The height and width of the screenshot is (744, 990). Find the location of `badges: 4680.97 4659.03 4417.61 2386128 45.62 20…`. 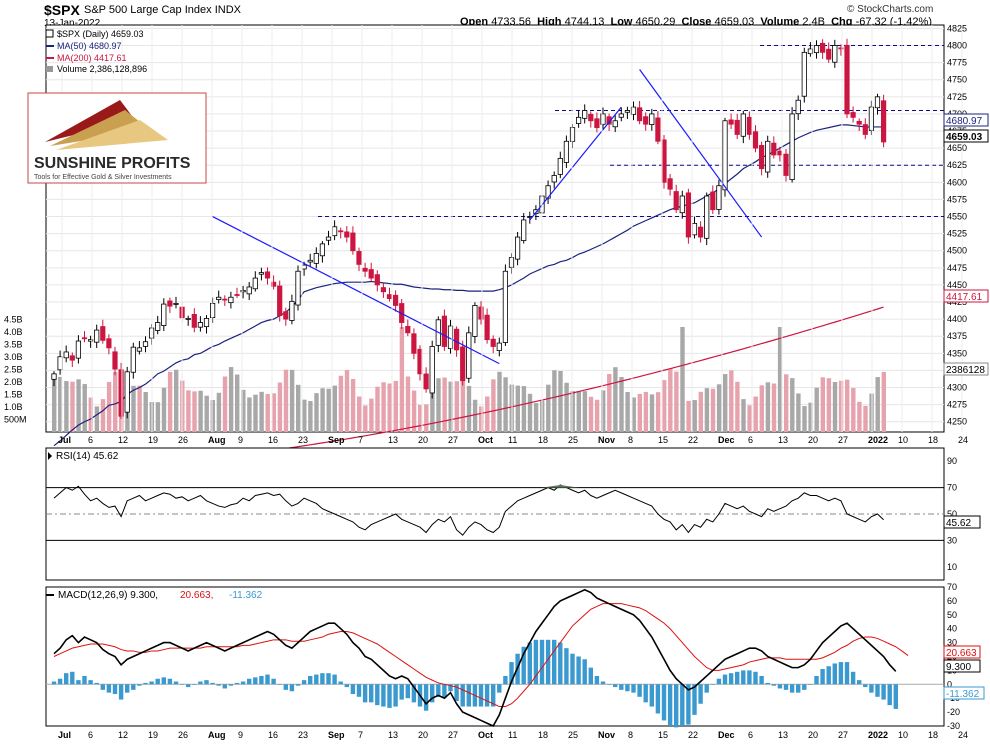

badges: 4680.97 4659.03 4417.61 2386128 45.62 20… is located at coordinates (966, 406).